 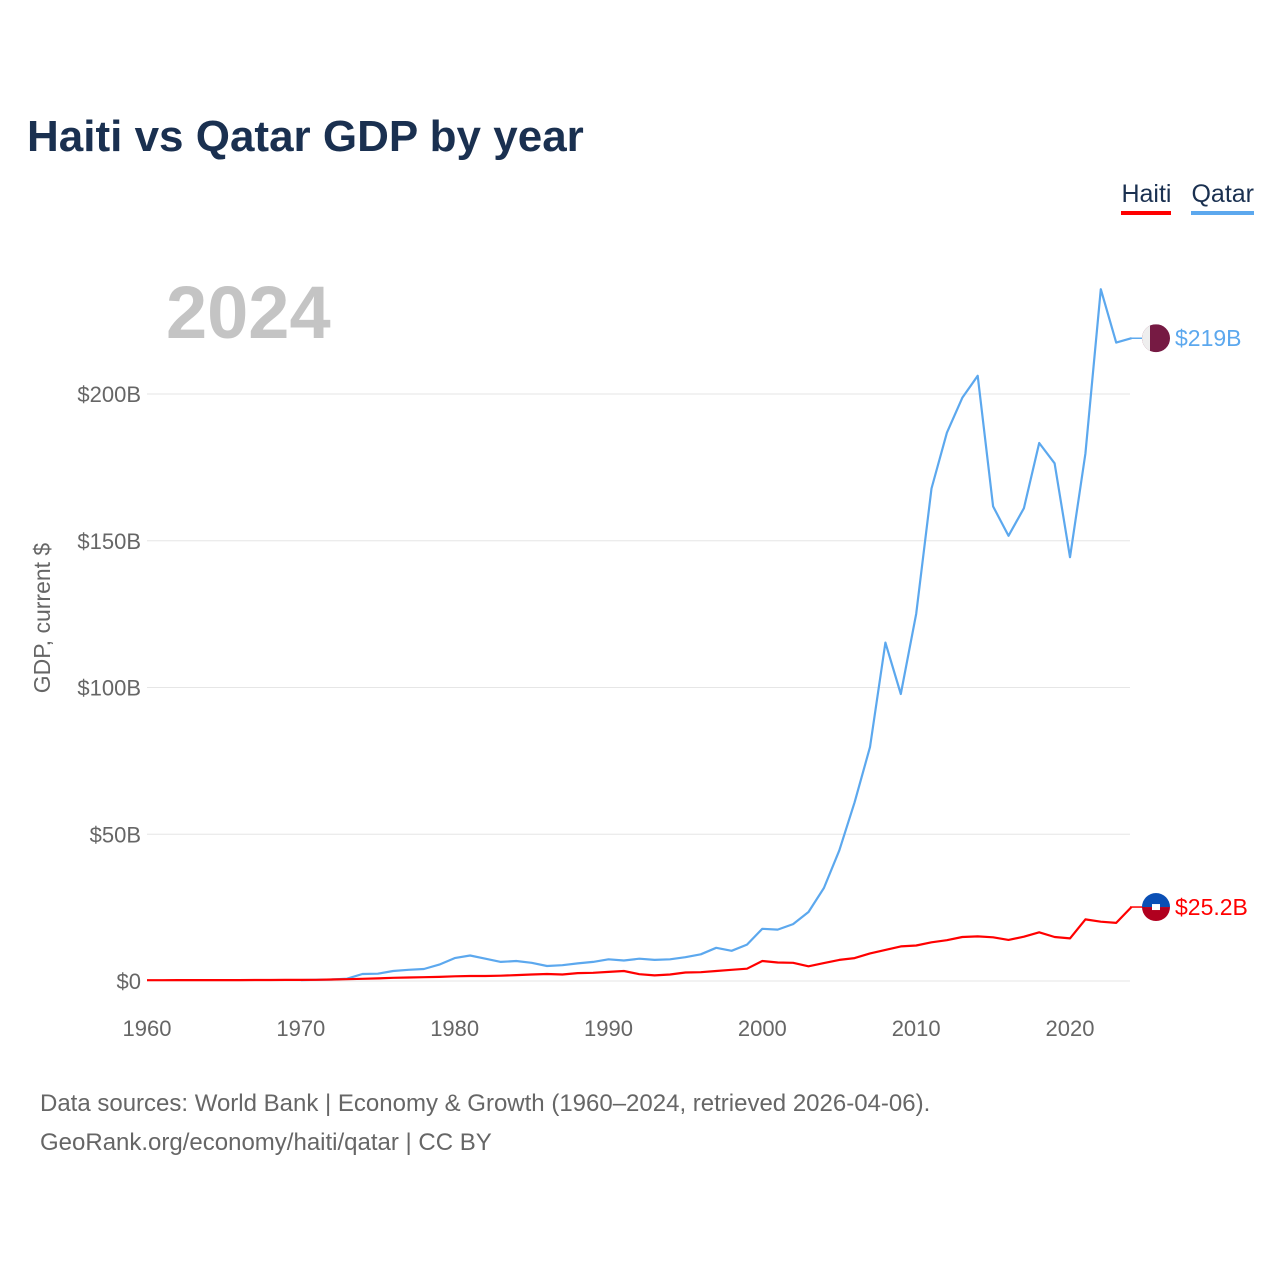 What do you see at coordinates (129, 981) in the screenshot?
I see `y-tick-label: $0` at bounding box center [129, 981].